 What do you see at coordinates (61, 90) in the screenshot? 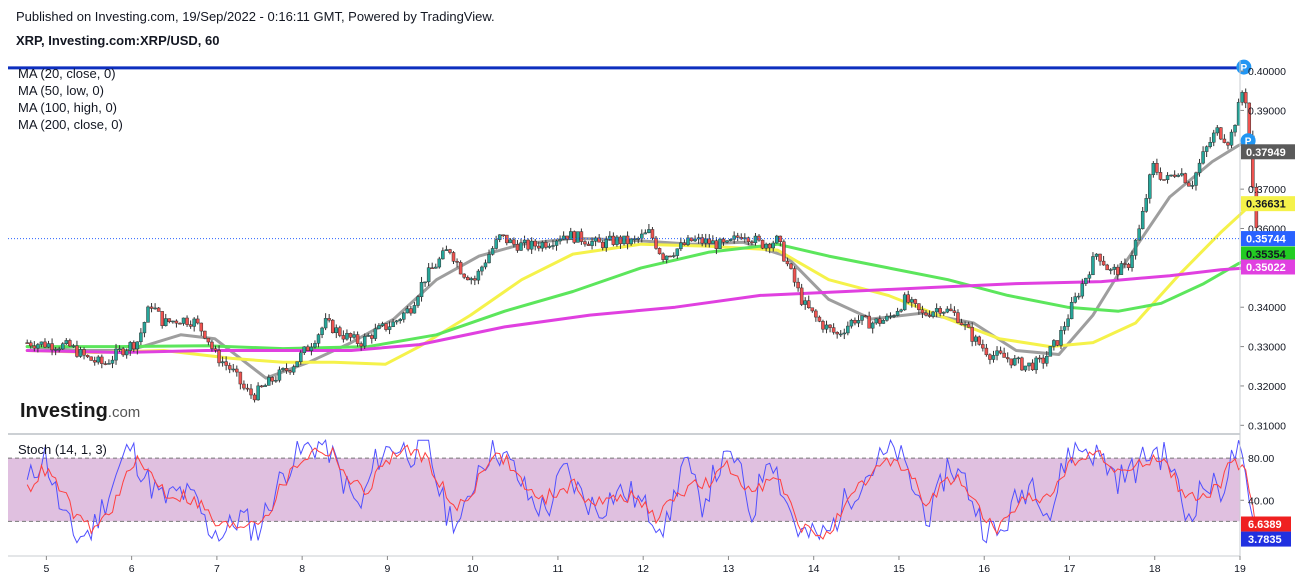
I see `legend-ma50: MA (50, low, 0)` at bounding box center [61, 90].